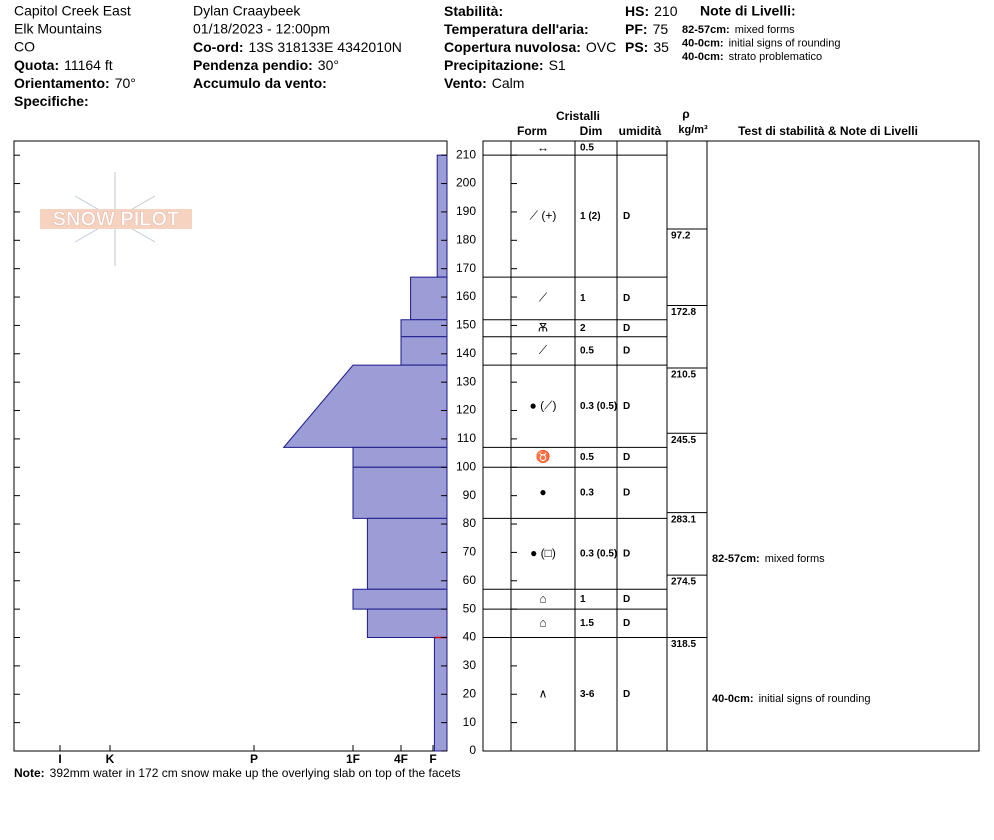 This screenshot has height=840, width=994. What do you see at coordinates (683, 519) in the screenshot?
I see `density-value: 283.1` at bounding box center [683, 519].